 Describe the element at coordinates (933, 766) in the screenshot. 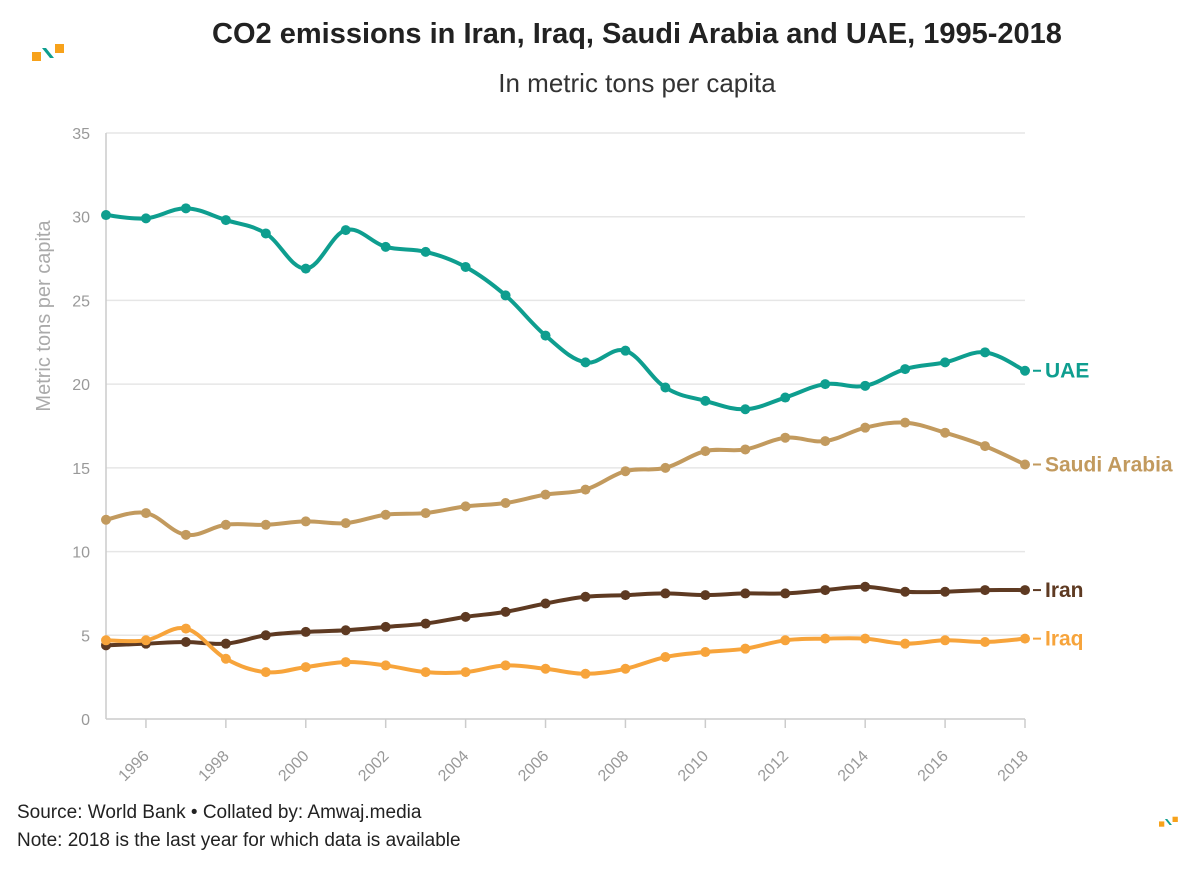

I see `x-tick-label: 2016` at that location.